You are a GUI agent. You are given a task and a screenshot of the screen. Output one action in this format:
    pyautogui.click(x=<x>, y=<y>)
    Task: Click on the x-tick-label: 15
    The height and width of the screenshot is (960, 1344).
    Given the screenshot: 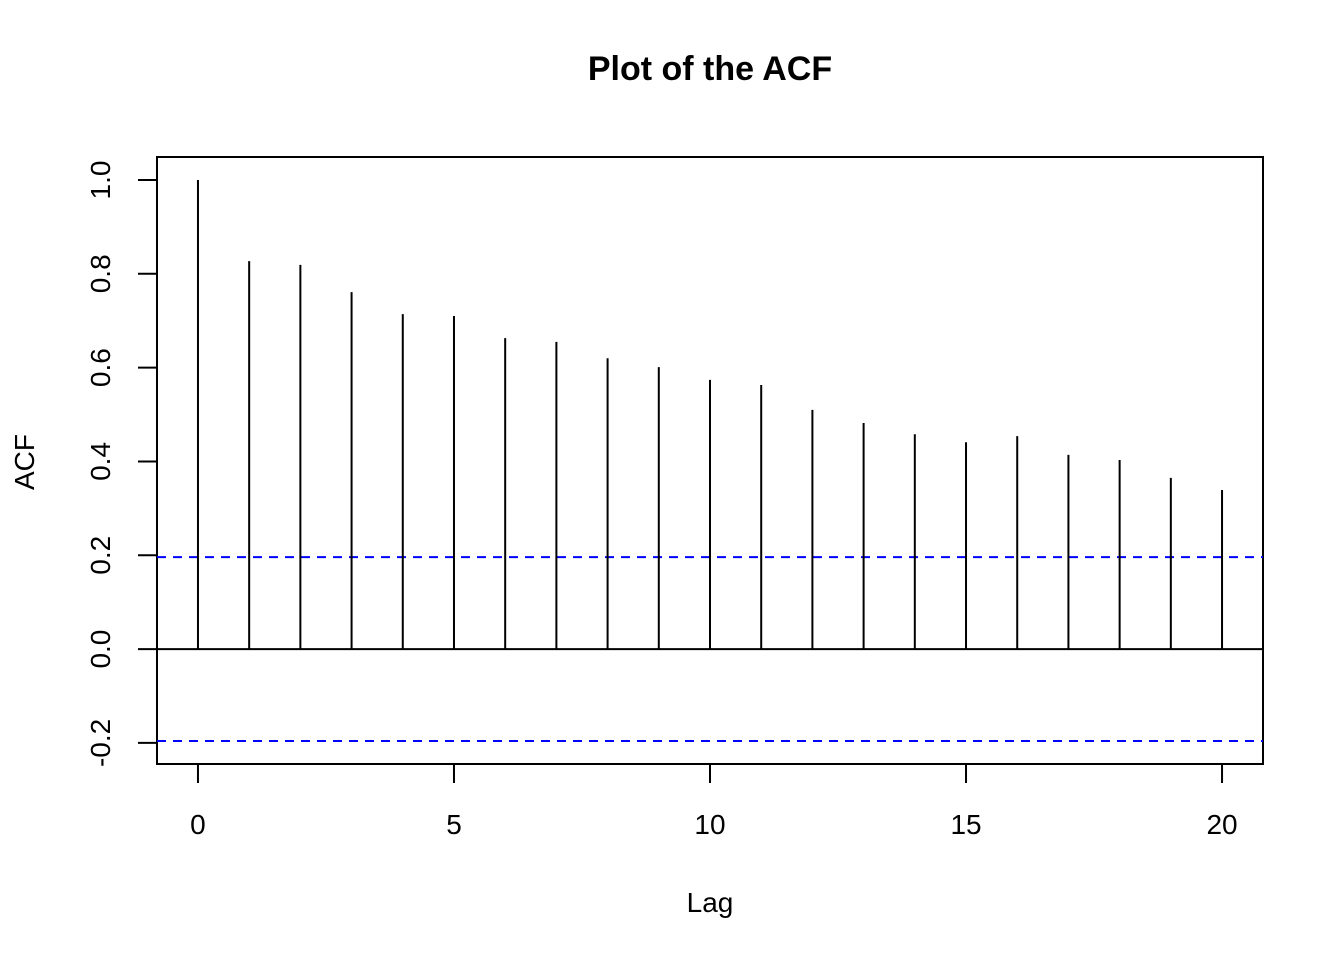 What is the action you would take?
    pyautogui.click(x=965, y=824)
    